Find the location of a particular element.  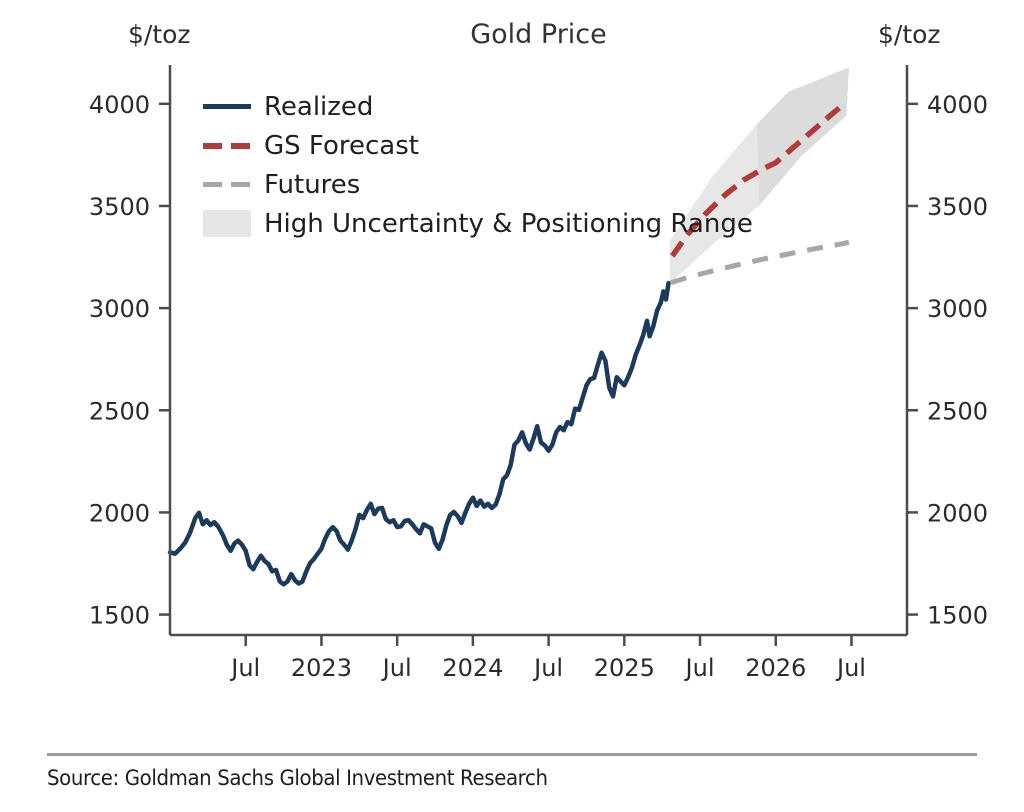

y-tick-label-right: 4000 is located at coordinates (957, 105).